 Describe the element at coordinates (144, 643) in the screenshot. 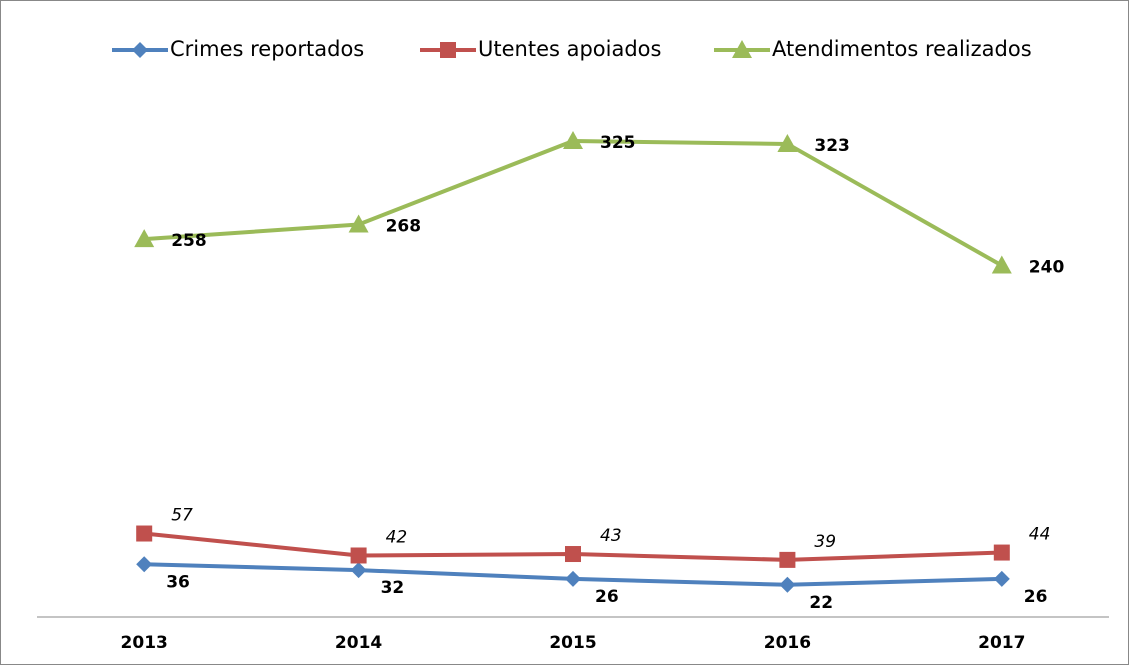

I see `x-tick-label: 2013` at that location.